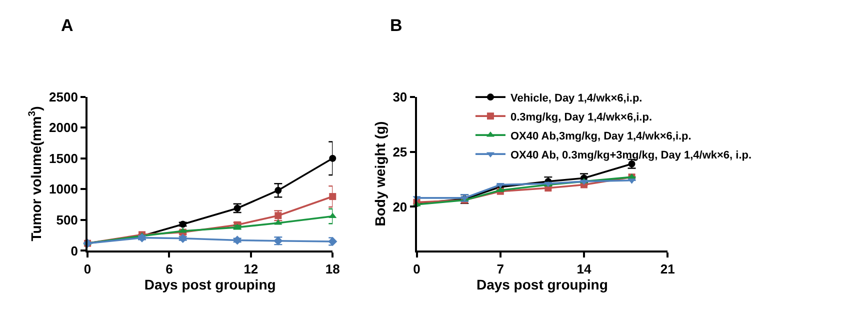 Image resolution: width=848 pixels, height=320 pixels. Describe the element at coordinates (332, 268) in the screenshot. I see `x-tick-label: 18` at that location.